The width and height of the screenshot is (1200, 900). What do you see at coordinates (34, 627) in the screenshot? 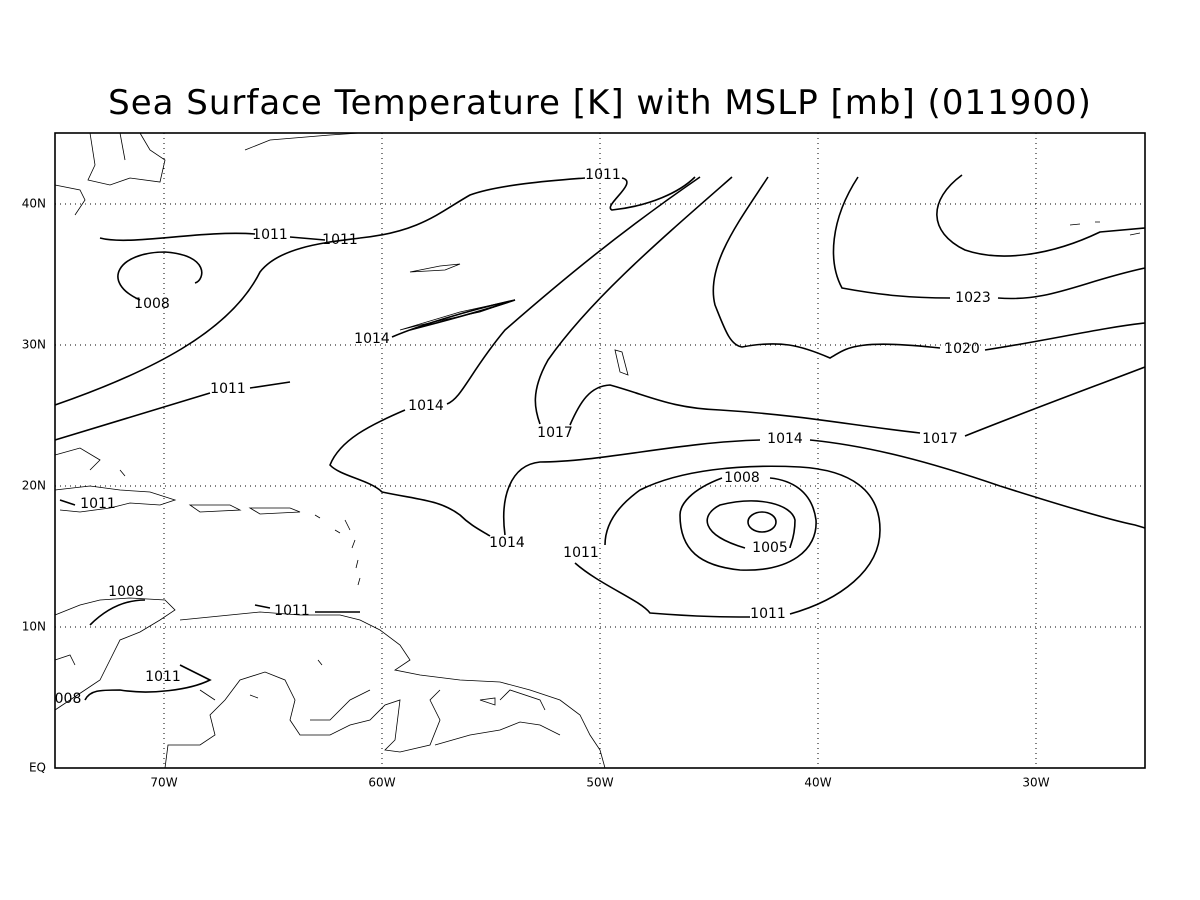
I see `lat-label: 10N` at bounding box center [34, 627].